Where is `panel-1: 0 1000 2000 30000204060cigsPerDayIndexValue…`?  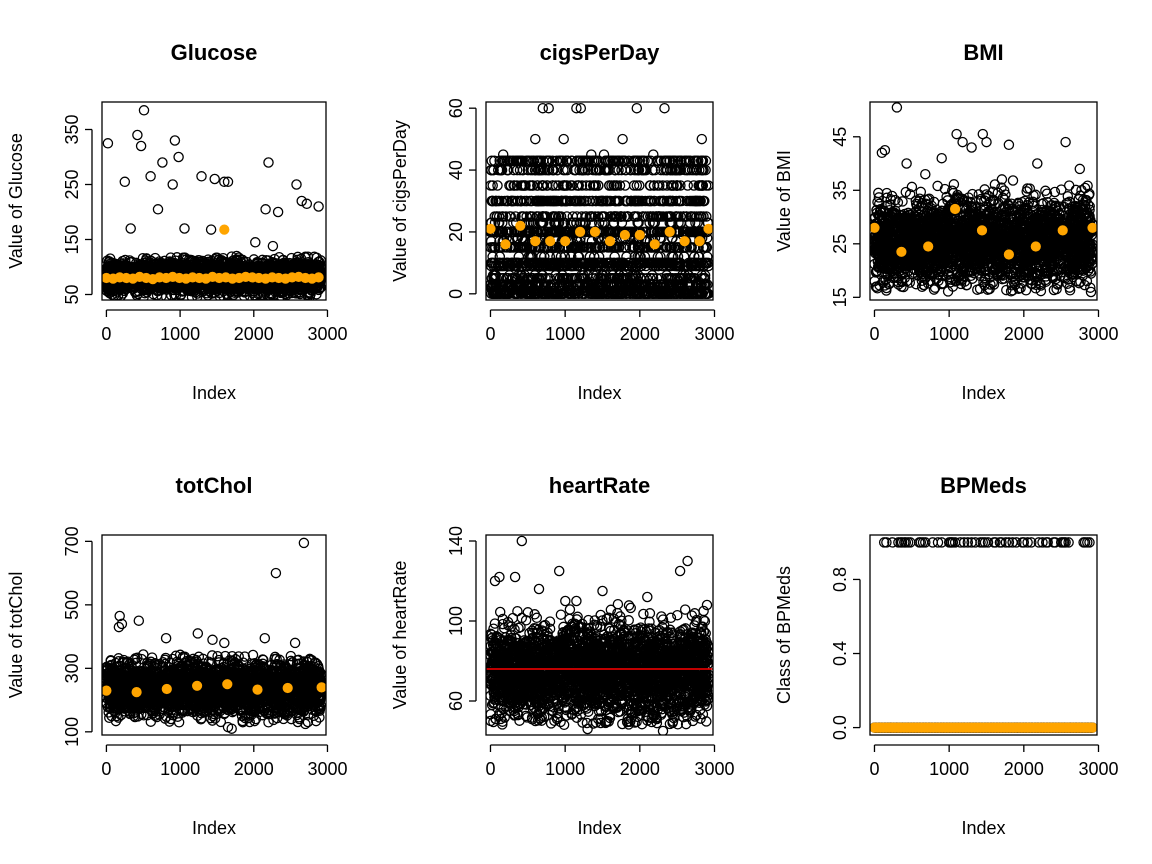
panel-1: 0 1000 2000 30000204060cigsPerDayIndexValue… is located at coordinates (562, 221).